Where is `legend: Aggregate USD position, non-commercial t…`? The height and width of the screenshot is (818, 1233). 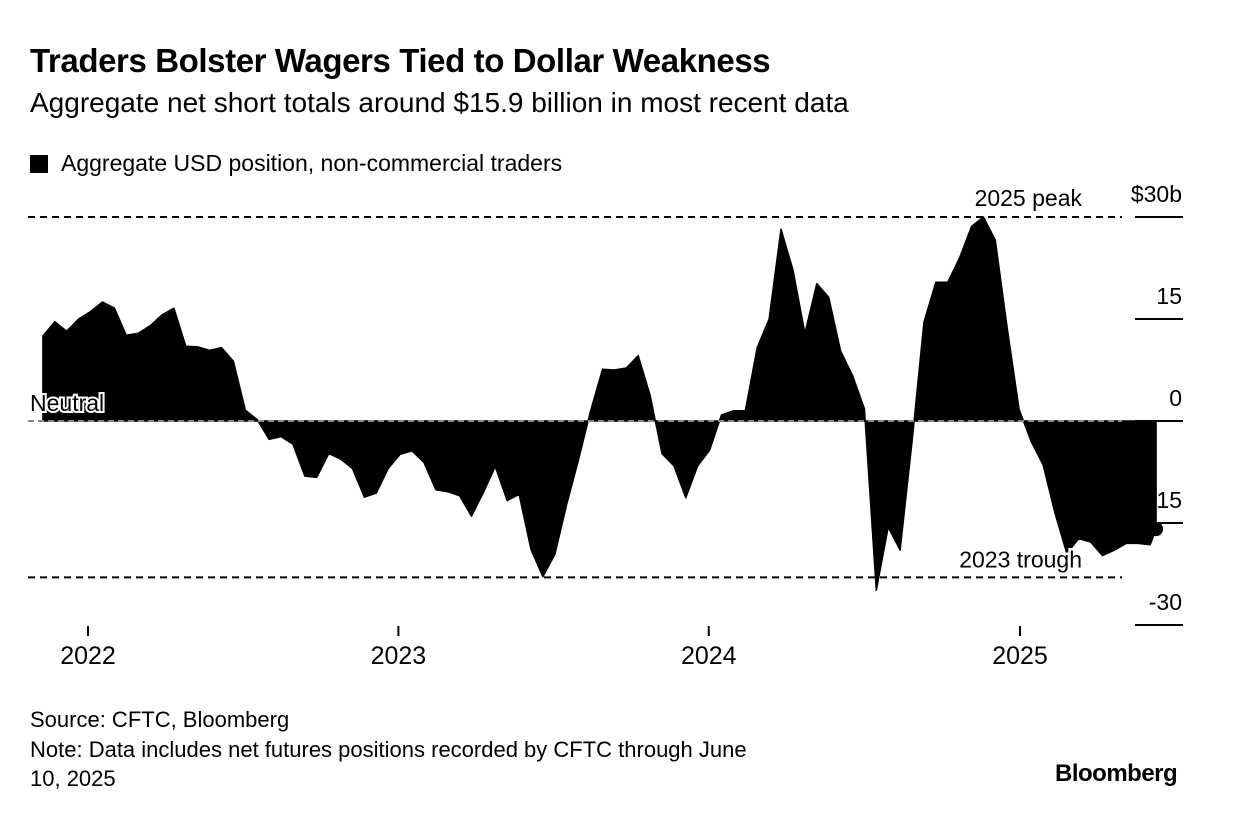
legend: Aggregate USD position, non-commercial t… is located at coordinates (296, 163).